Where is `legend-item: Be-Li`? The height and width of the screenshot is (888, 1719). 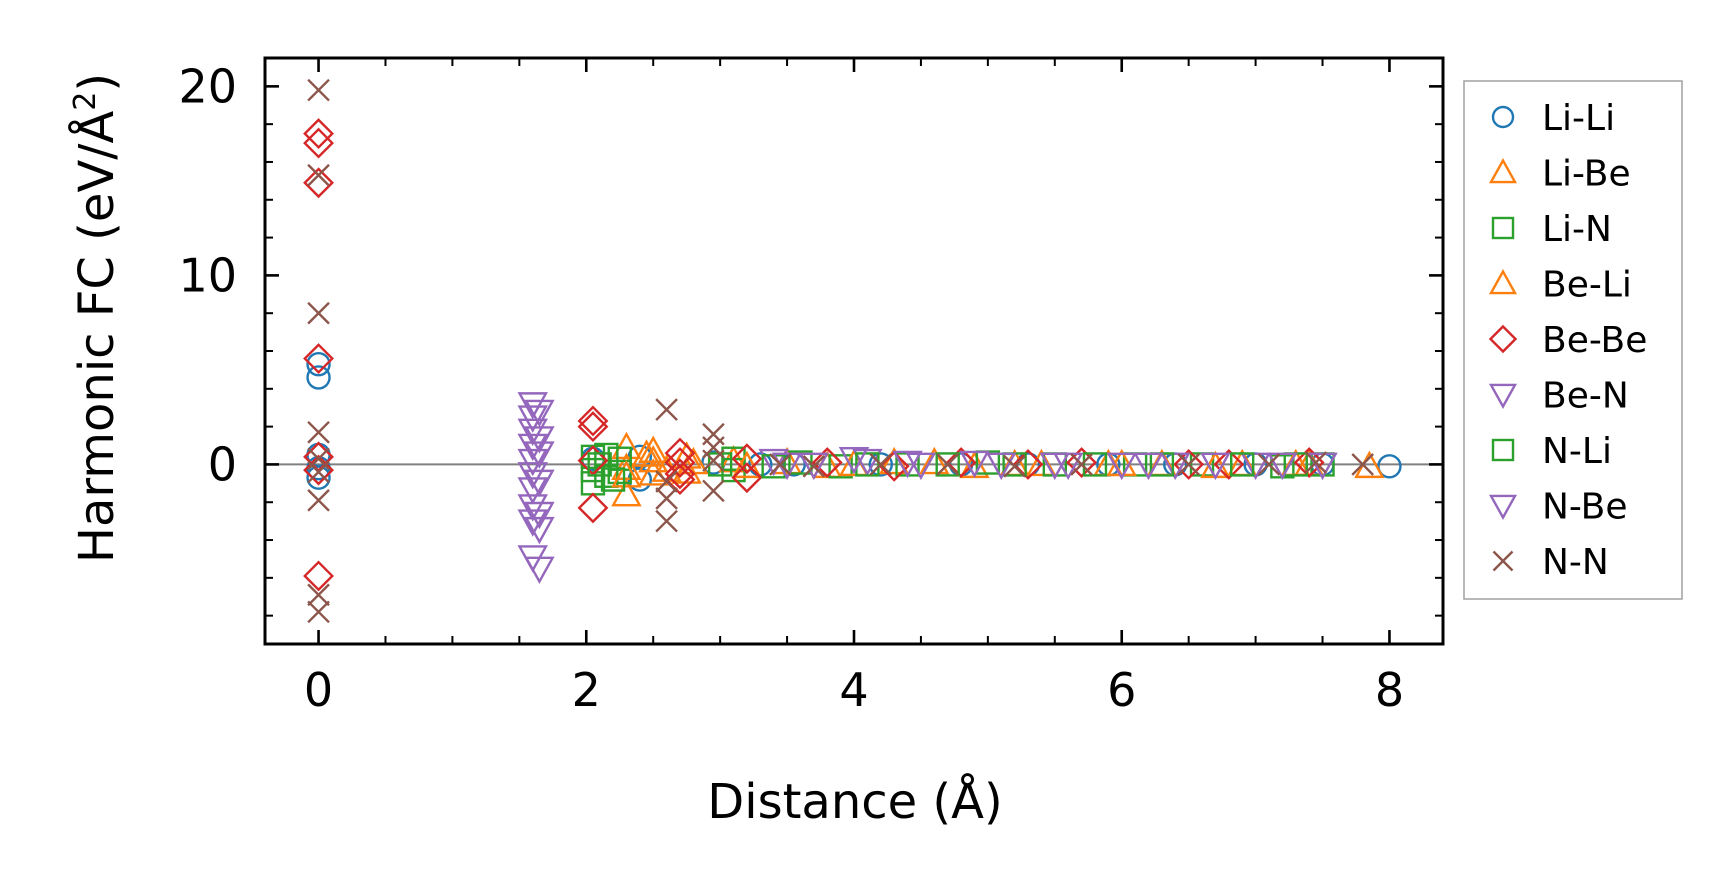
legend-item: Be-Li is located at coordinates (1560, 285).